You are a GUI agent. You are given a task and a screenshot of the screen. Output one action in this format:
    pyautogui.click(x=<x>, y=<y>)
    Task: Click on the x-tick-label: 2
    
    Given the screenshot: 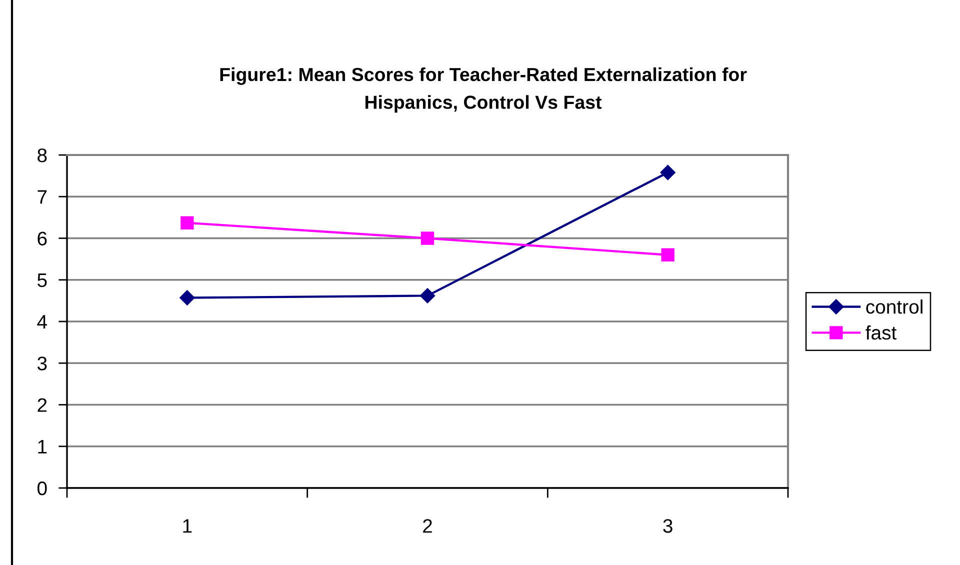 What is the action you would take?
    pyautogui.click(x=427, y=526)
    